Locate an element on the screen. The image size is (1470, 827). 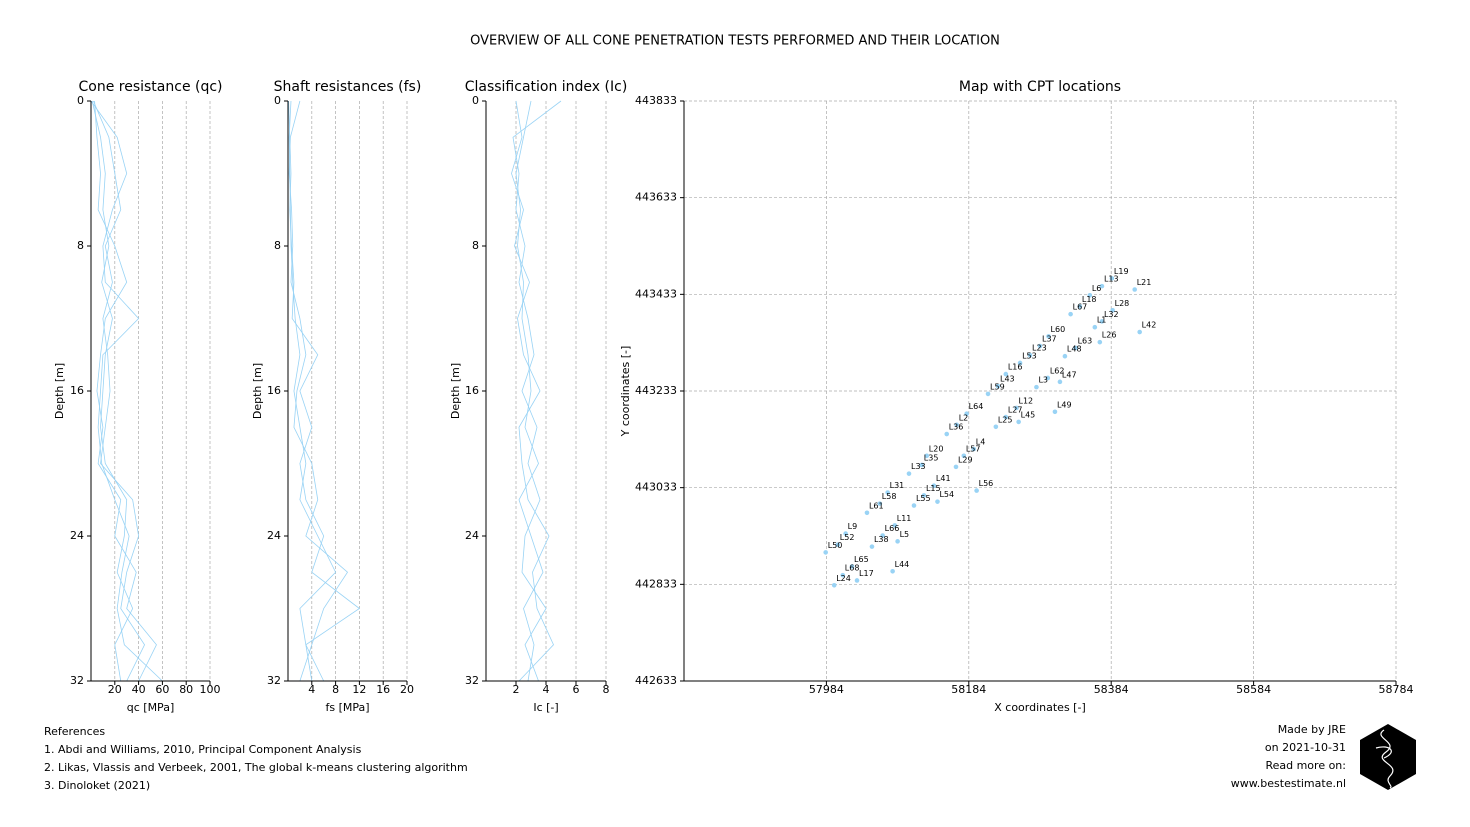
cpt-label: L18 is located at coordinates (1089, 299).